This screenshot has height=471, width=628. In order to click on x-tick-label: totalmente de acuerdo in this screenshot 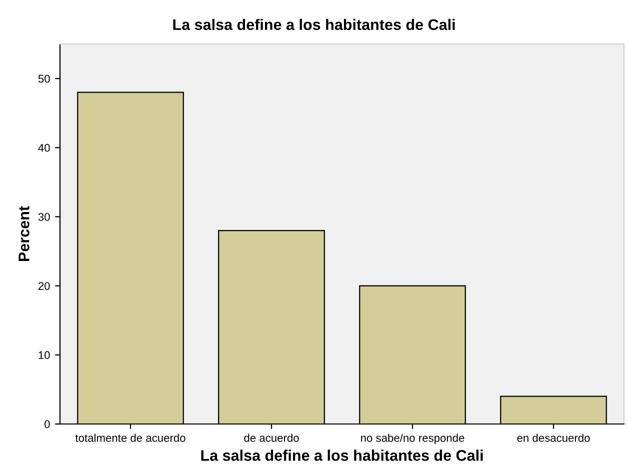, I will do `click(130, 438)`.